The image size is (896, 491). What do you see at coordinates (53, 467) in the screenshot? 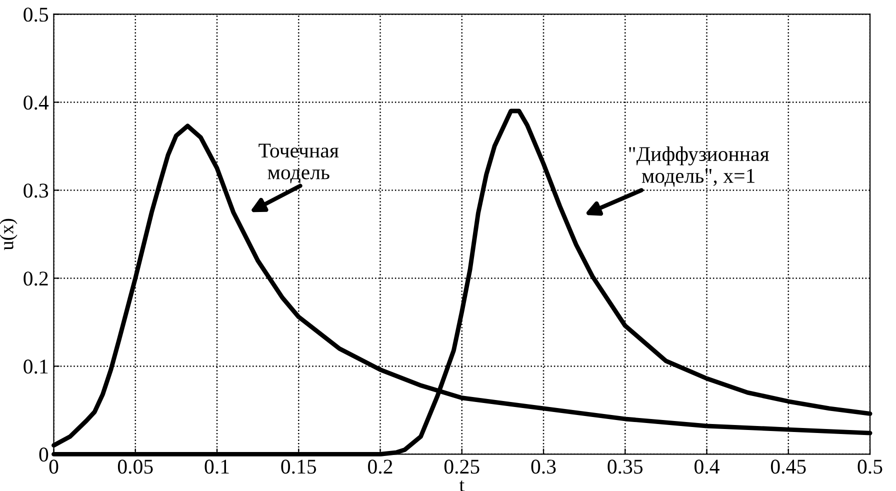
I see `x-tick-label: 0` at bounding box center [53, 467].